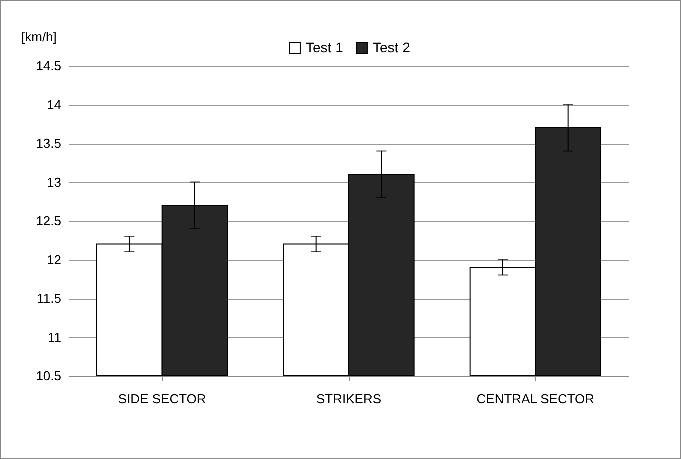  Describe the element at coordinates (54, 260) in the screenshot. I see `y-tick-label: 12` at that location.